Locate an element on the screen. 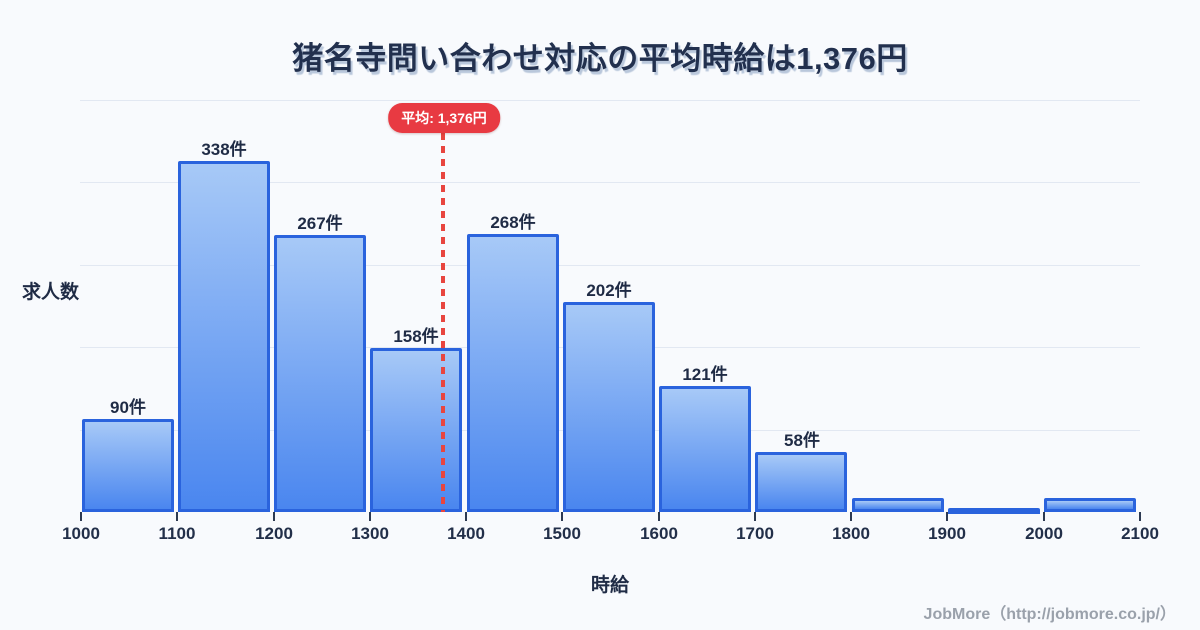  x-axis-tick-label: 2100 is located at coordinates (1140, 533).